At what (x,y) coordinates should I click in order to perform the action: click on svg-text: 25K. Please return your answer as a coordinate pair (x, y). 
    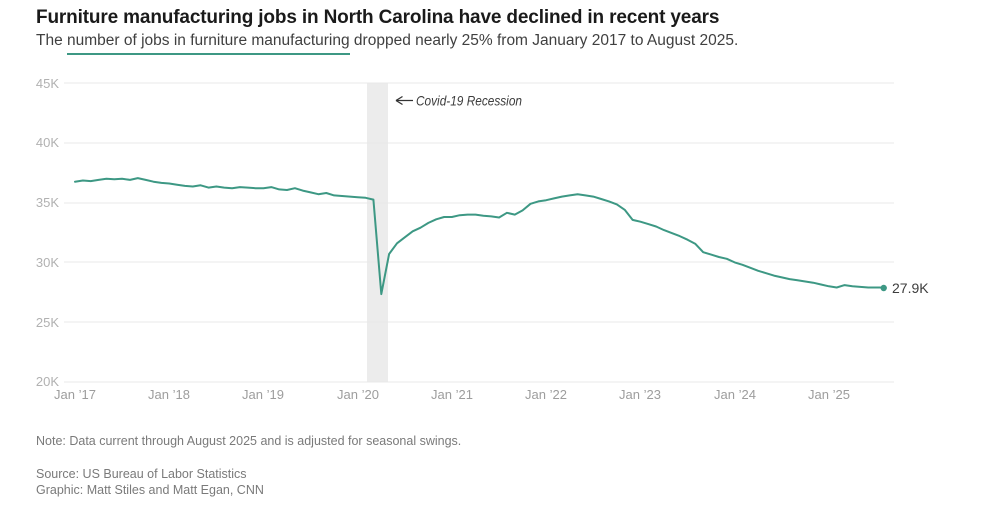
    Looking at the image, I should click on (47, 322).